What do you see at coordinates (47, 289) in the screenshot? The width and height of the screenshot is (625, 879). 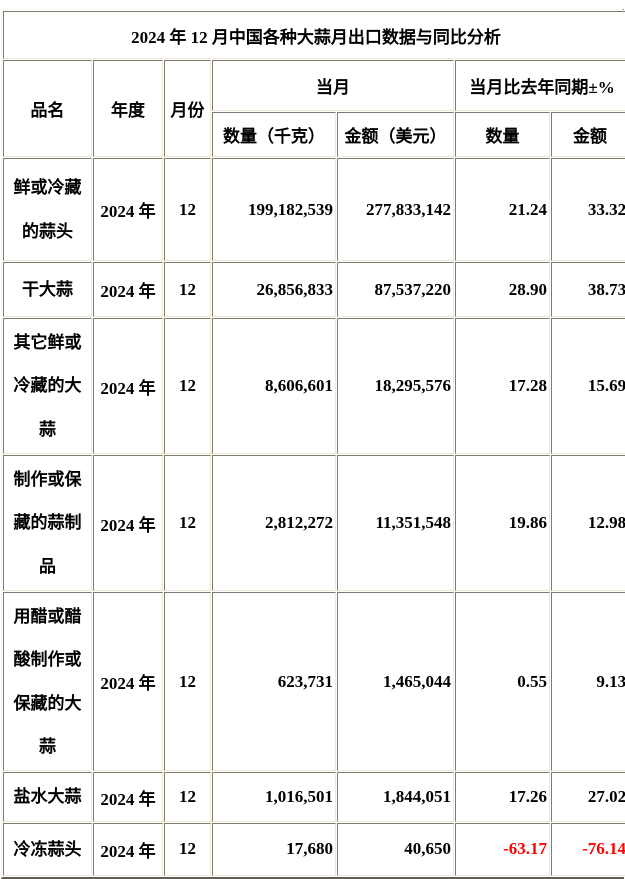 I see `product-name-cell: 干大蒜` at bounding box center [47, 289].